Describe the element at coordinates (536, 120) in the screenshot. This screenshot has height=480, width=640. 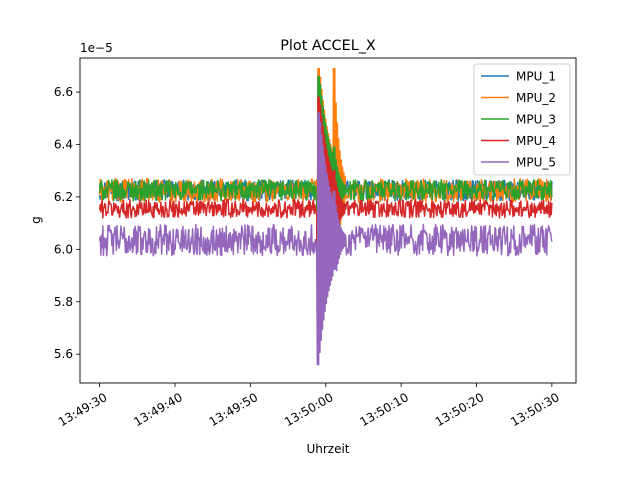
I see `legend-label: MPU_3` at that location.